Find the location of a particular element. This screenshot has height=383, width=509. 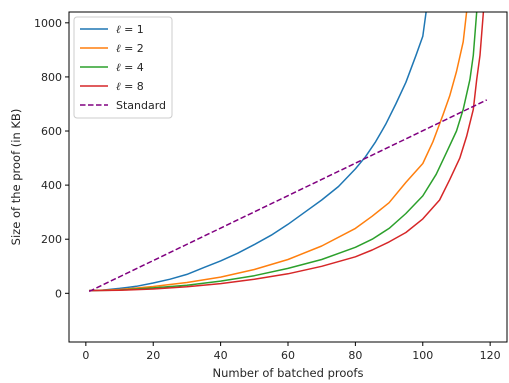

legend-label: Standard is located at coordinates (141, 105).